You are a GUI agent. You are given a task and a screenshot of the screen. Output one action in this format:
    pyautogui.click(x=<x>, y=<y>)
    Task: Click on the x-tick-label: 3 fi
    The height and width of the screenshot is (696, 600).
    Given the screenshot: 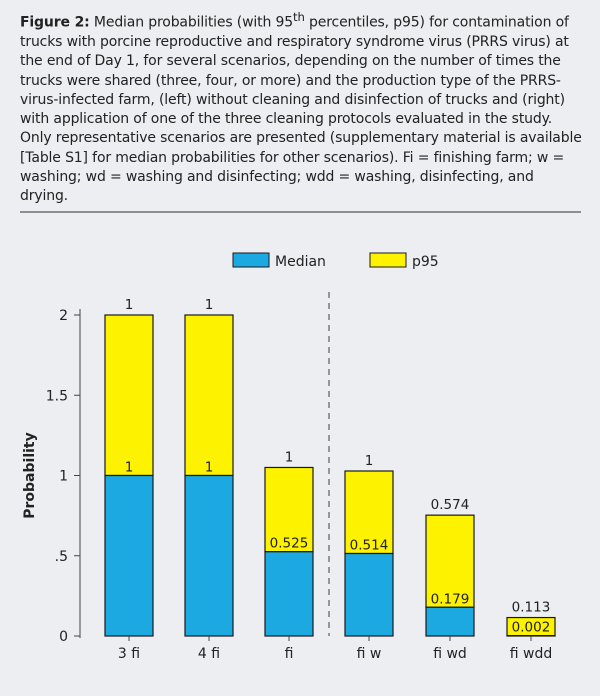 What is the action you would take?
    pyautogui.click(x=129, y=654)
    